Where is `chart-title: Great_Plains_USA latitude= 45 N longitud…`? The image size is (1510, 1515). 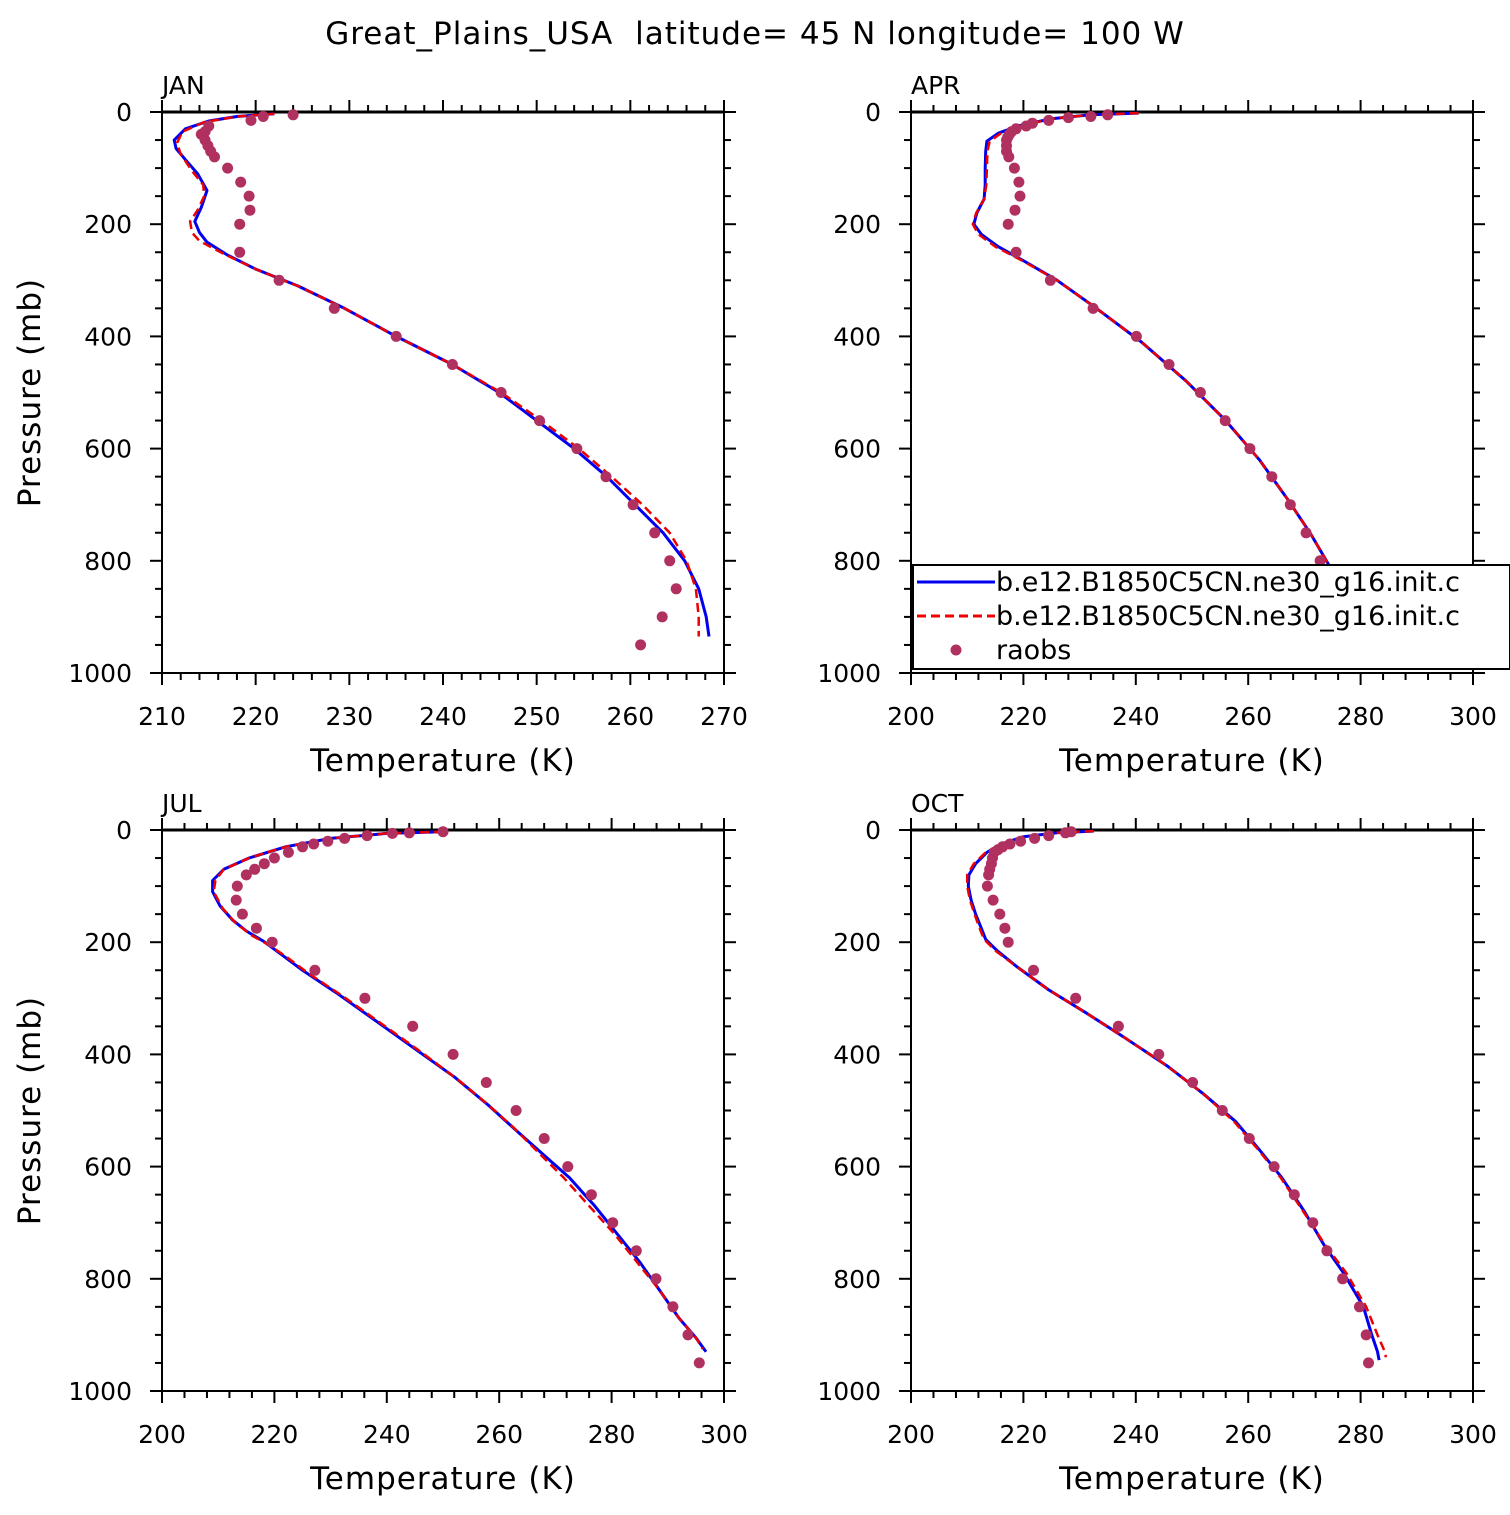 chart-title: Great_Plains_USA latitude= 45 N longitud… is located at coordinates (755, 34).